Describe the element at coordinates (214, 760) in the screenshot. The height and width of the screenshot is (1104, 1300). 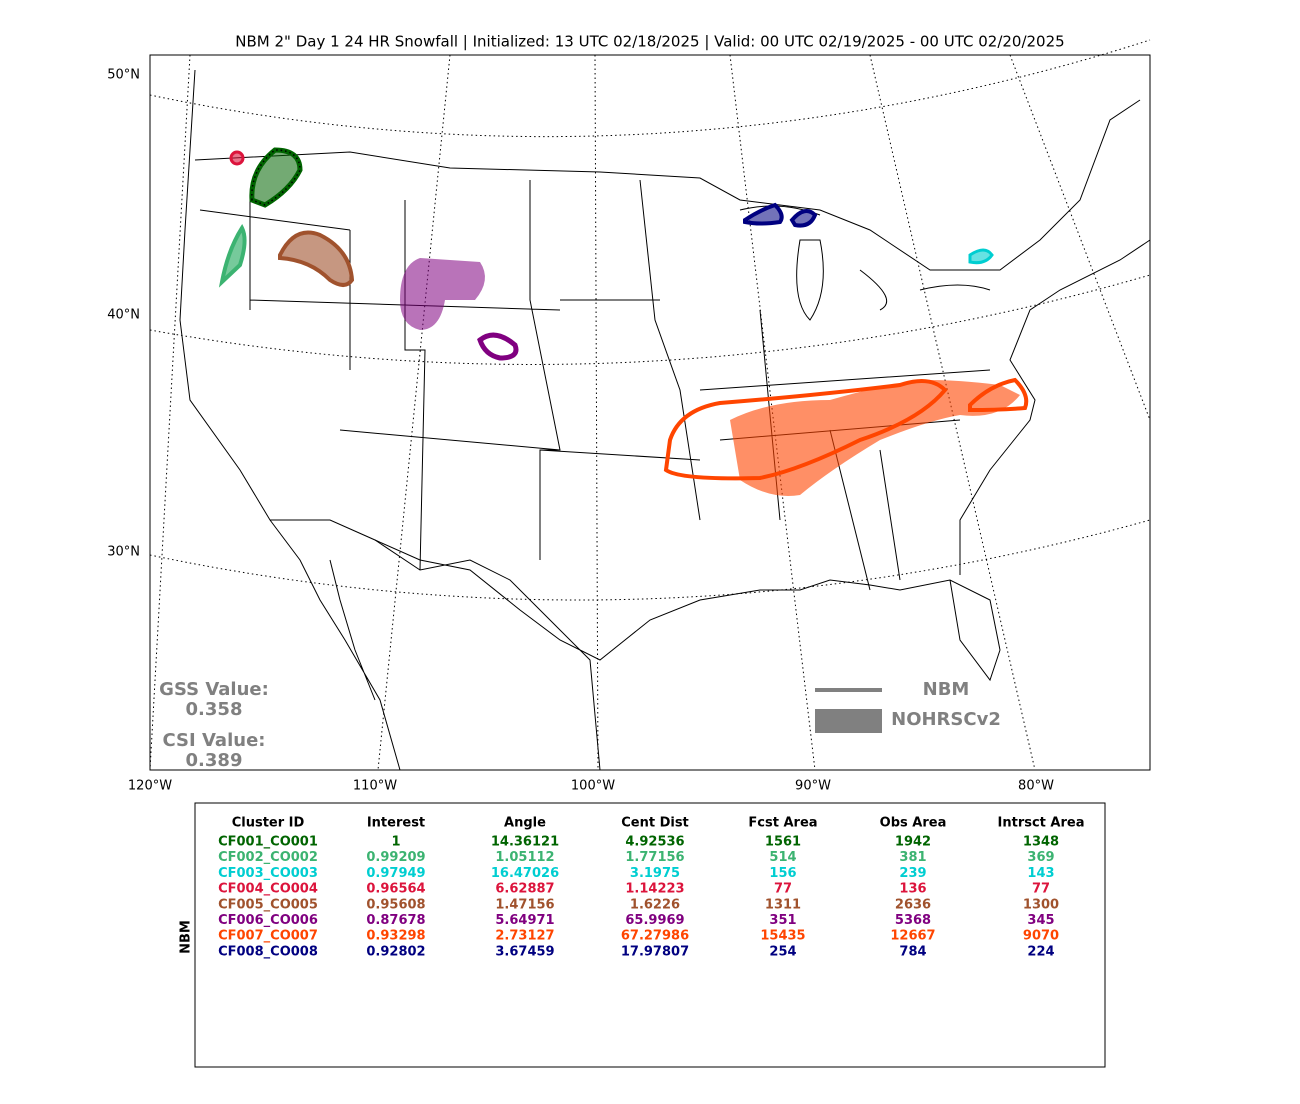
I see `score-value: 0.389` at that location.